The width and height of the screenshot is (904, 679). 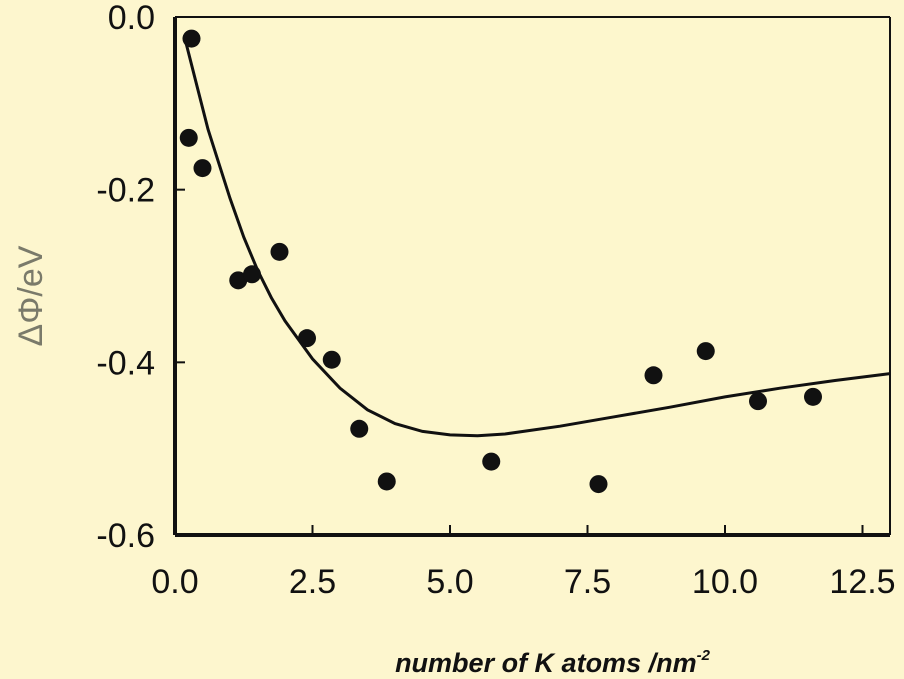 I want to click on x-tick-label: 7.5, so click(x=587, y=582).